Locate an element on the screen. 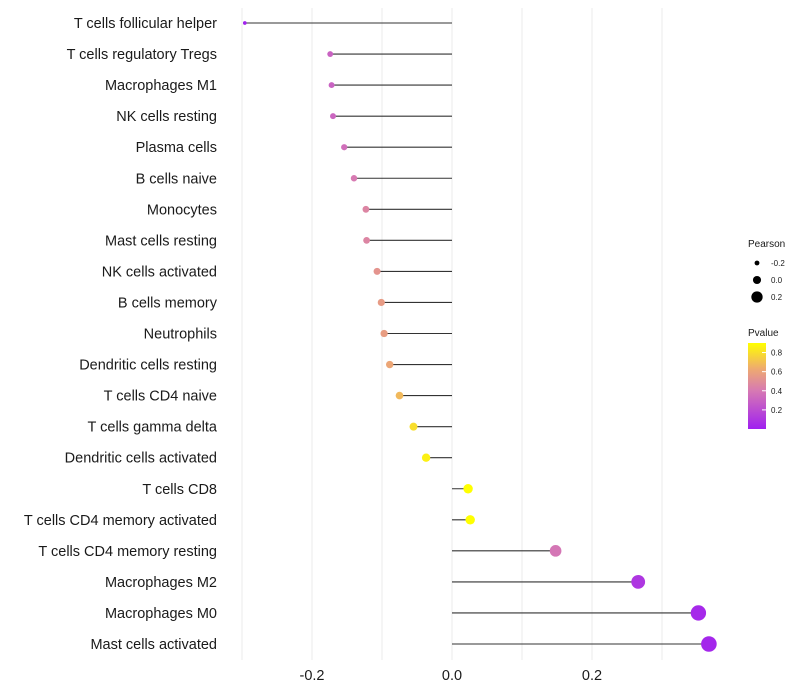 The height and width of the screenshot is (700, 800). size-legend-label: 0.0 is located at coordinates (777, 280).